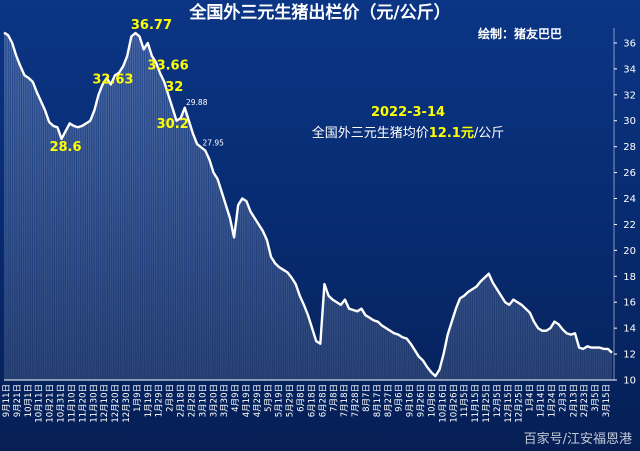 The image size is (640, 451). What do you see at coordinates (629, 329) in the screenshot?
I see `y-tick-label: 14` at bounding box center [629, 329].